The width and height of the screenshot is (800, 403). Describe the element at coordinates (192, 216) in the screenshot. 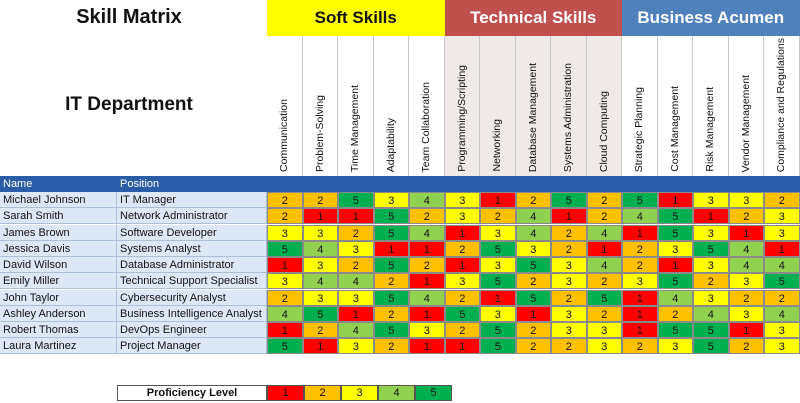

I see `employee-position: Network Administrator` at that location.